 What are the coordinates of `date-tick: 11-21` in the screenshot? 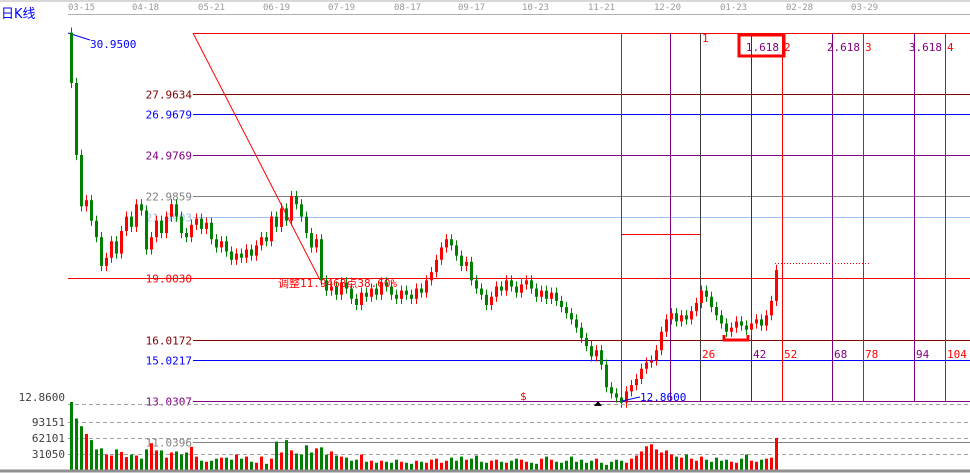 It's located at (601, 8).